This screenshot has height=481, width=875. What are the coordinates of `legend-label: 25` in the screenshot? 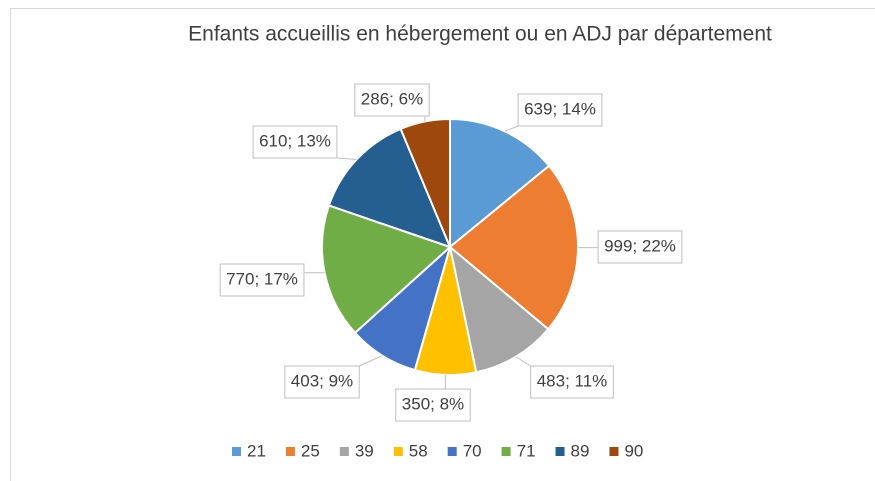 It's located at (310, 450).